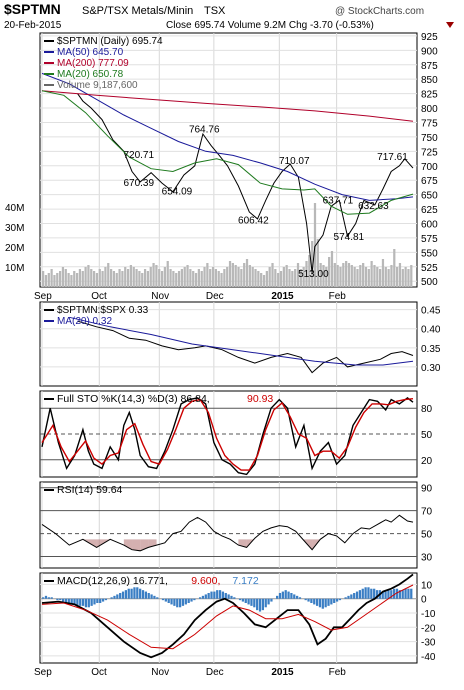 Image resolution: width=464 pixels, height=690 pixels. What do you see at coordinates (338, 200) in the screenshot?
I see `price-annotation: 637.71` at bounding box center [338, 200].